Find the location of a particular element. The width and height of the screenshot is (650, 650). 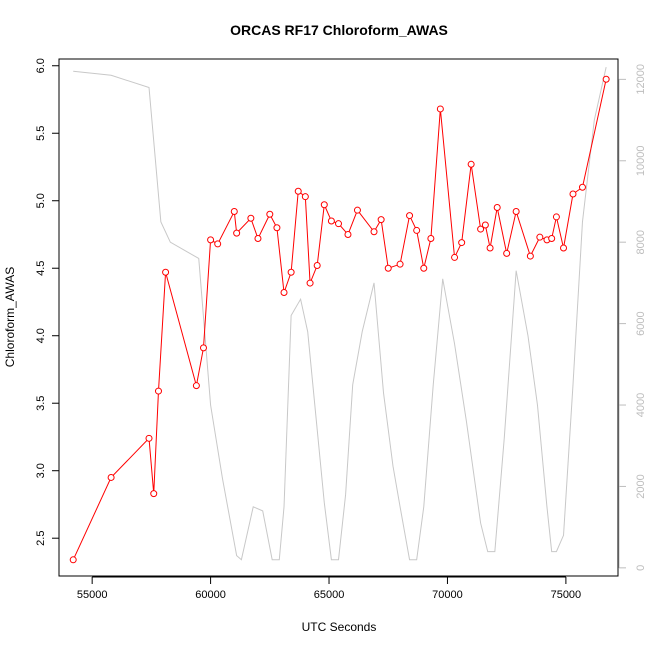

x-tick-label: 70000 is located at coordinates (447, 595).